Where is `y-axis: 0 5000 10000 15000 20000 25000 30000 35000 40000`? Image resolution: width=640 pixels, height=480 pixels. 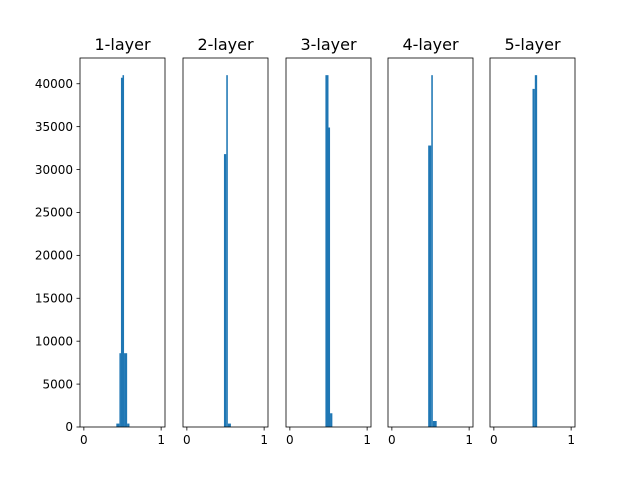 y-axis: 0 5000 10000 15000 20000 25000 30000 35000 40000 is located at coordinates (57, 255).